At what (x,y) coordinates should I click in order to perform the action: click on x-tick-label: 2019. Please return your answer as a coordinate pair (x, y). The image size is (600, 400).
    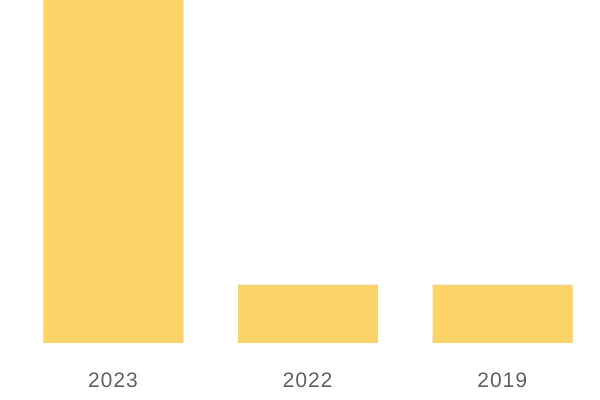
    Looking at the image, I should click on (502, 380).